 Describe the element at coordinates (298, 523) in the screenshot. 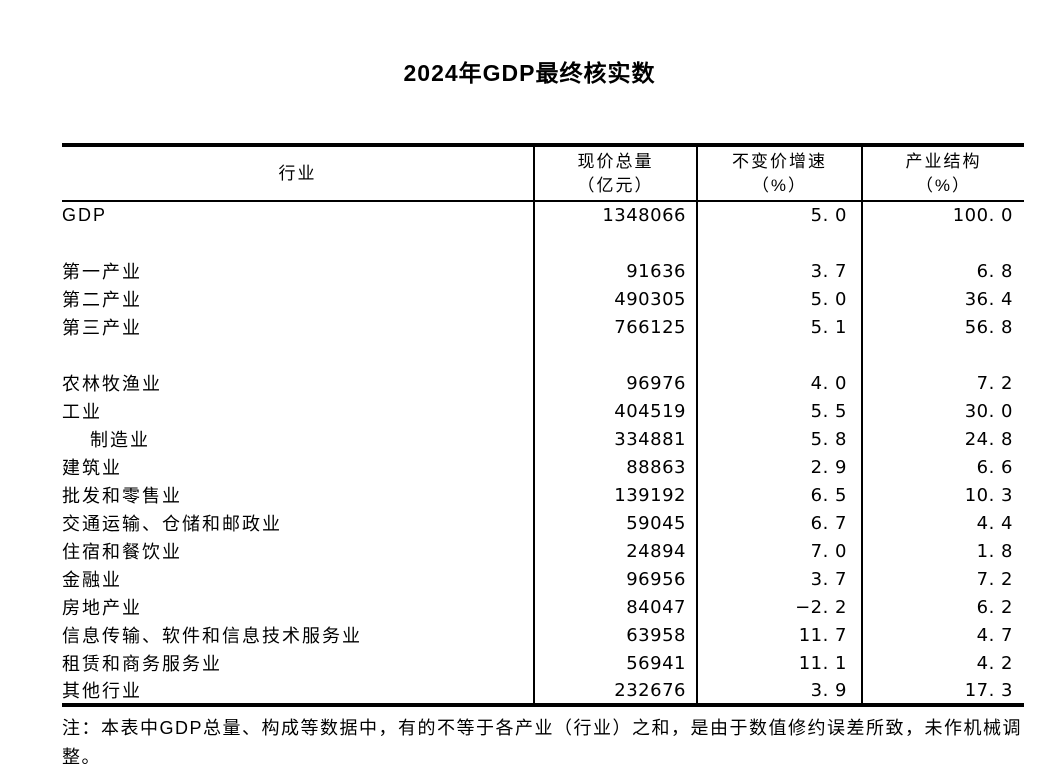

I see `industry-cell: 交通运输、仓储和邮政业` at that location.